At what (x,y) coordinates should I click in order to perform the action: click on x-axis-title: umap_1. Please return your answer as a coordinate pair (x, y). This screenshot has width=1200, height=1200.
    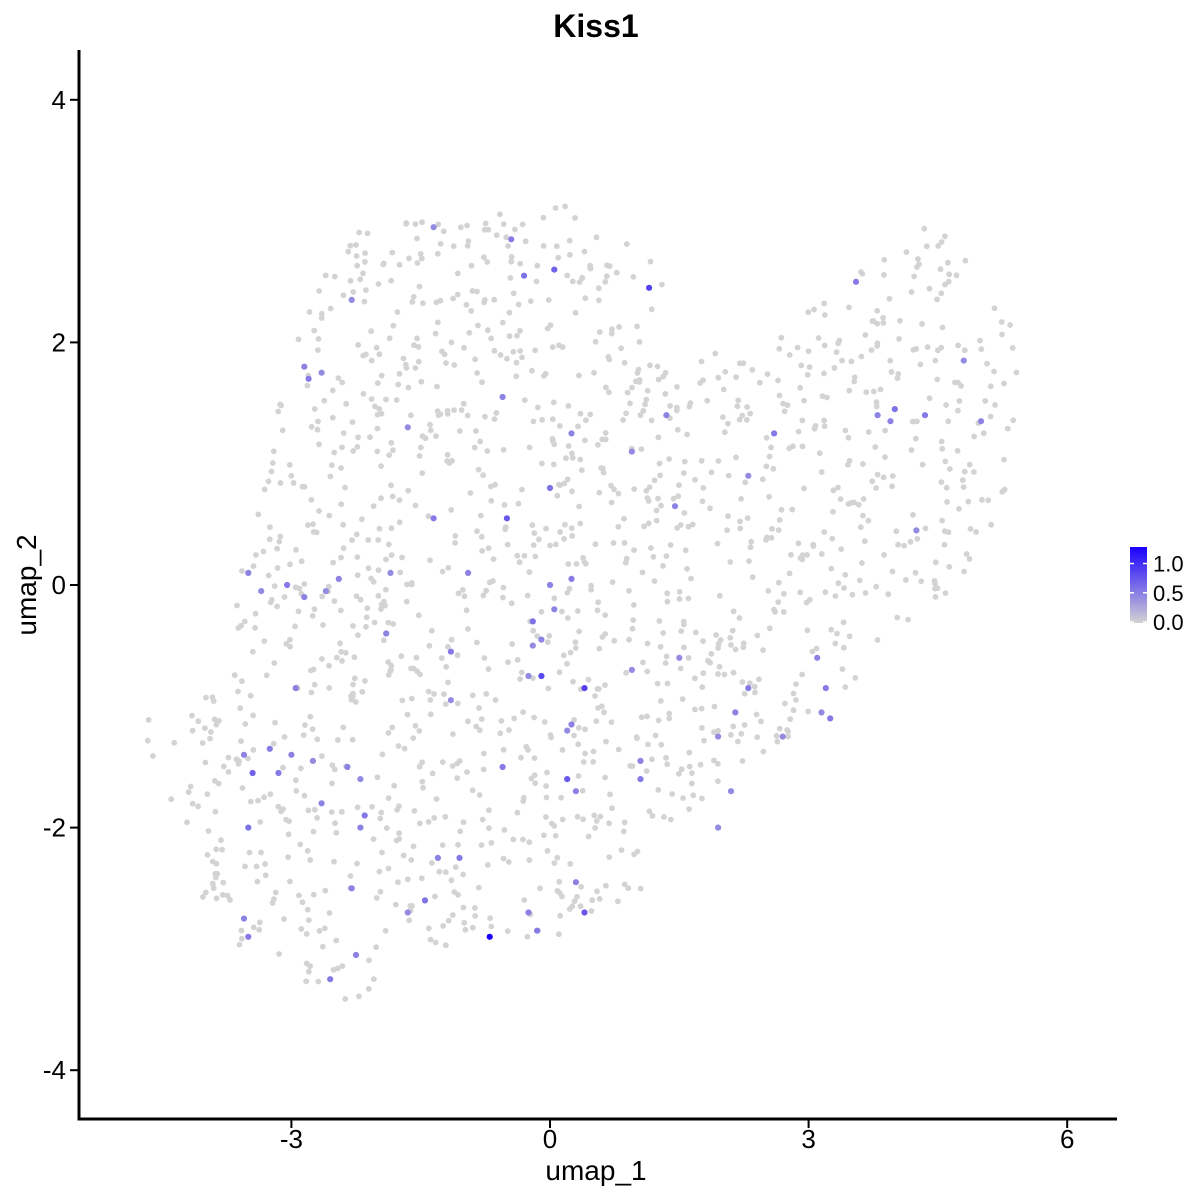
    Looking at the image, I should click on (595, 1170).